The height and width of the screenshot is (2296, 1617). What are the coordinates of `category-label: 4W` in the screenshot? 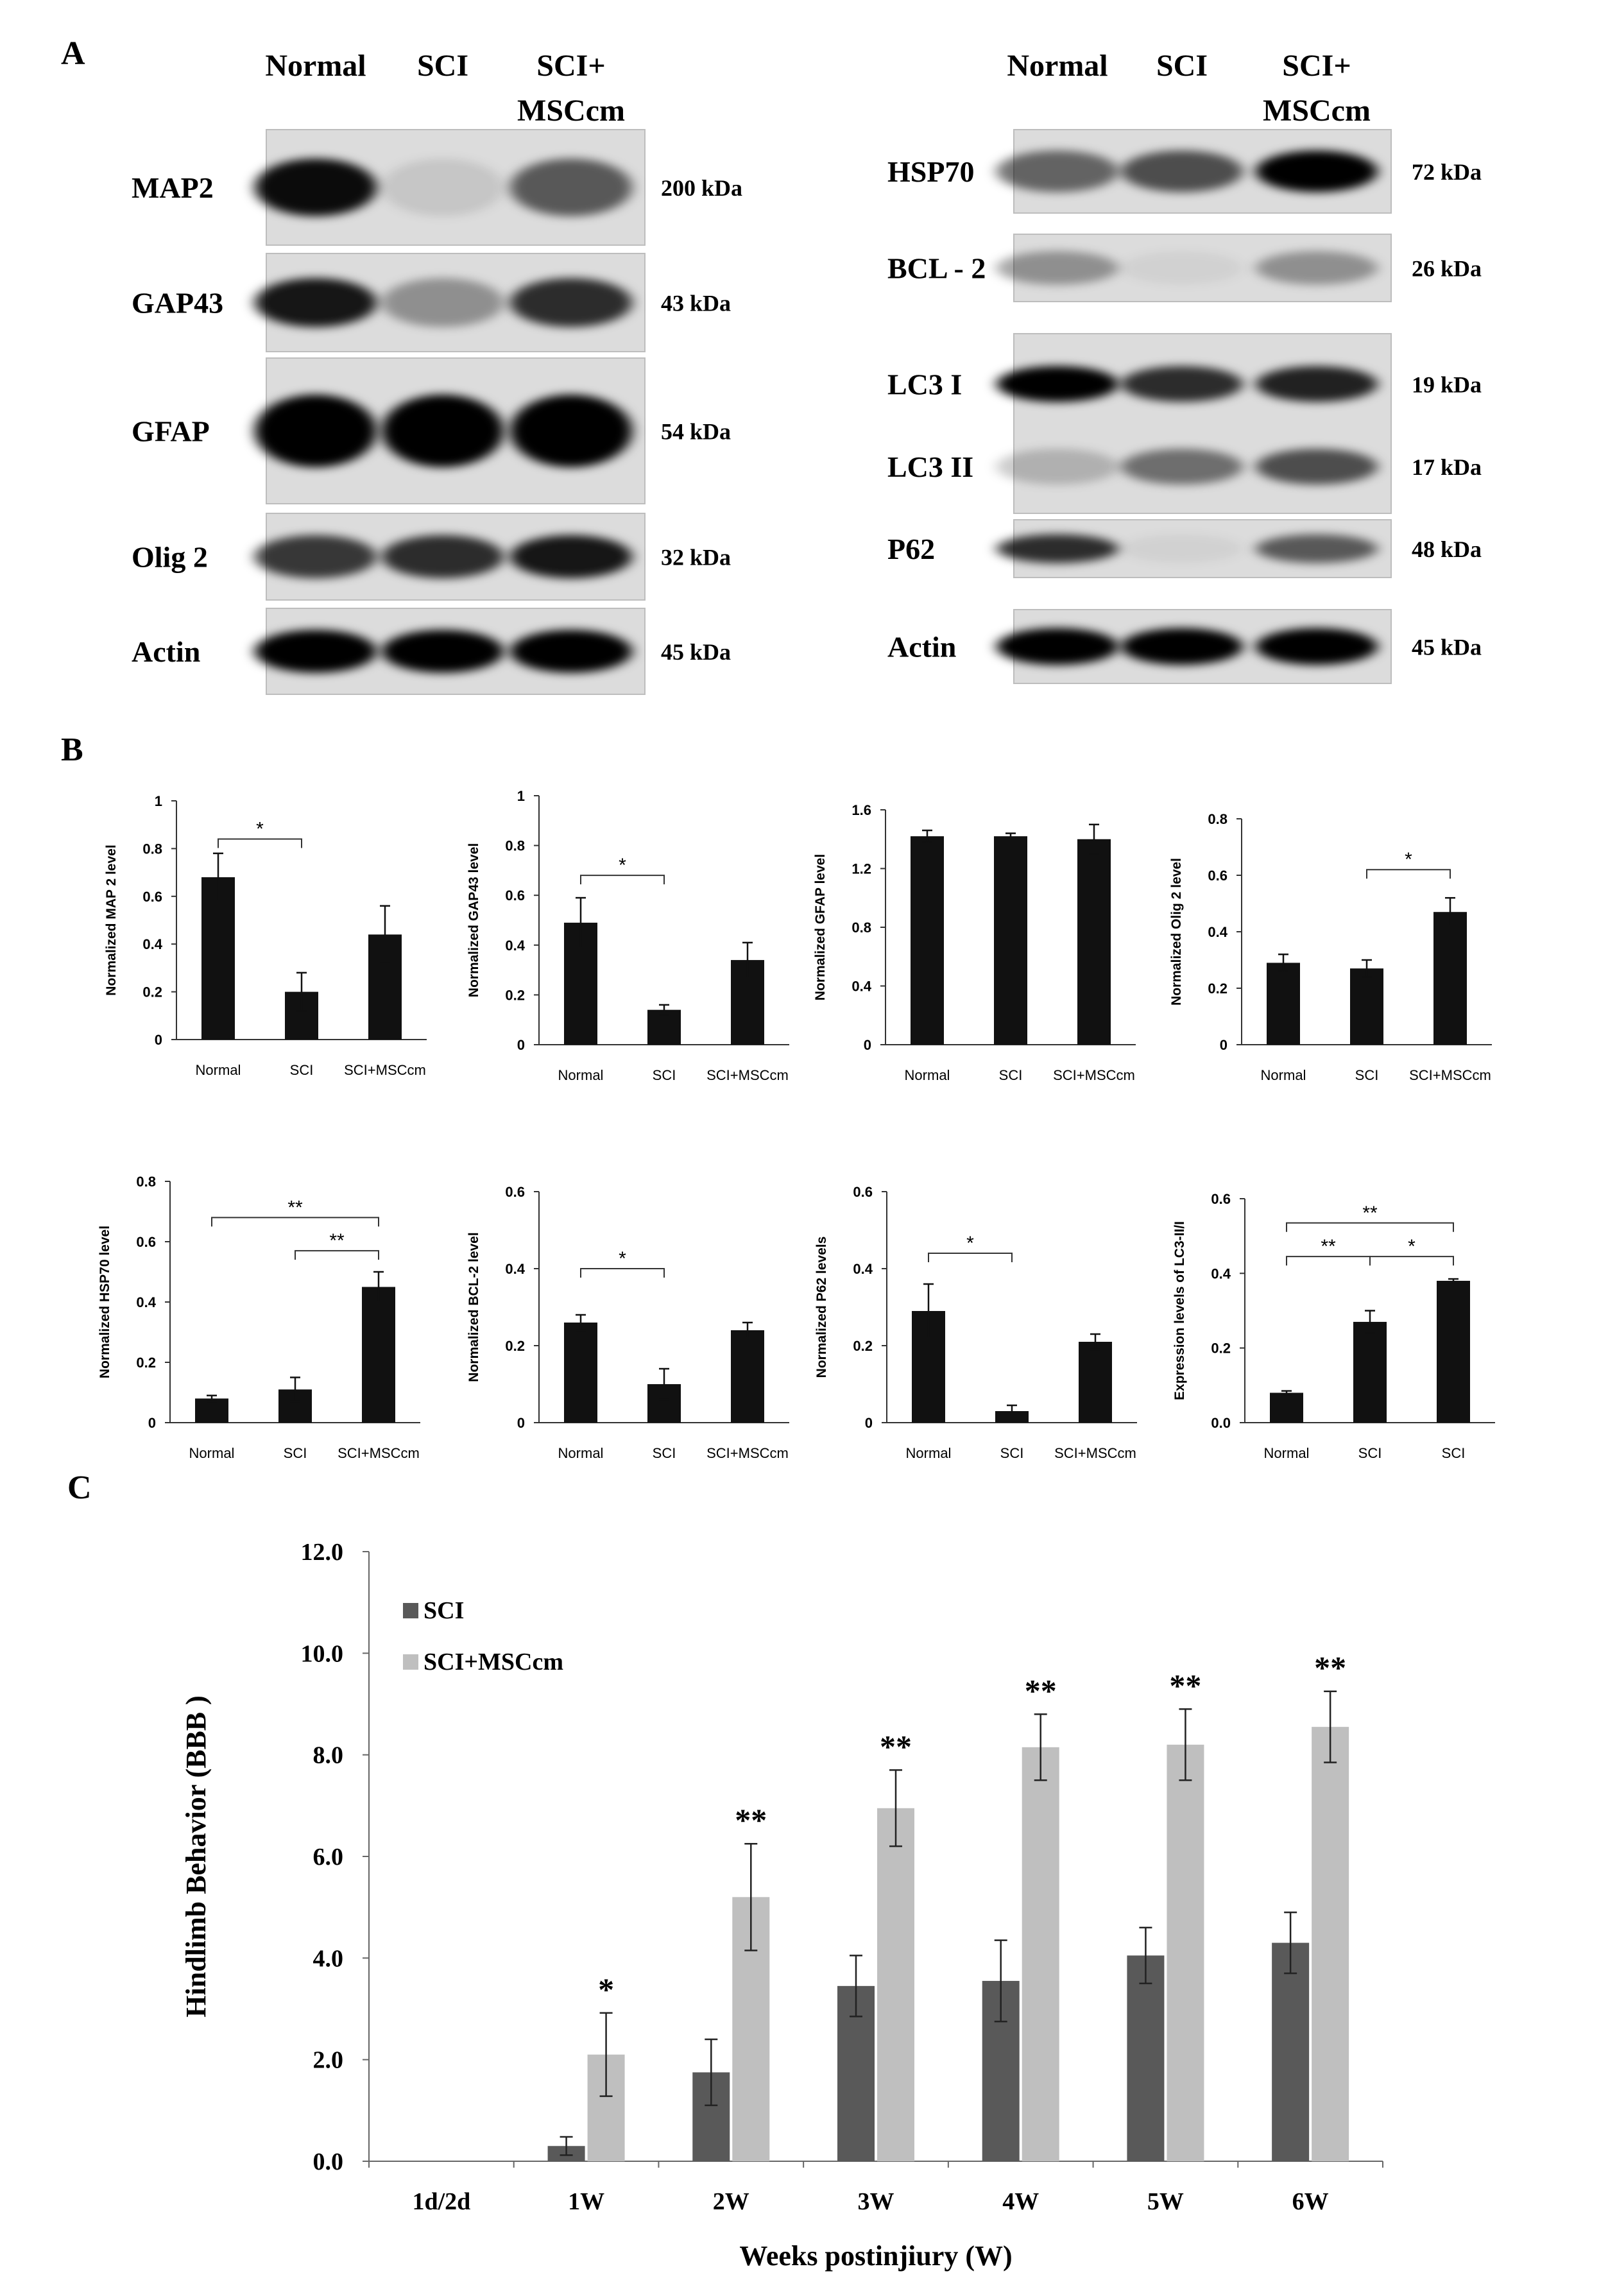 It's located at (1021, 2201).